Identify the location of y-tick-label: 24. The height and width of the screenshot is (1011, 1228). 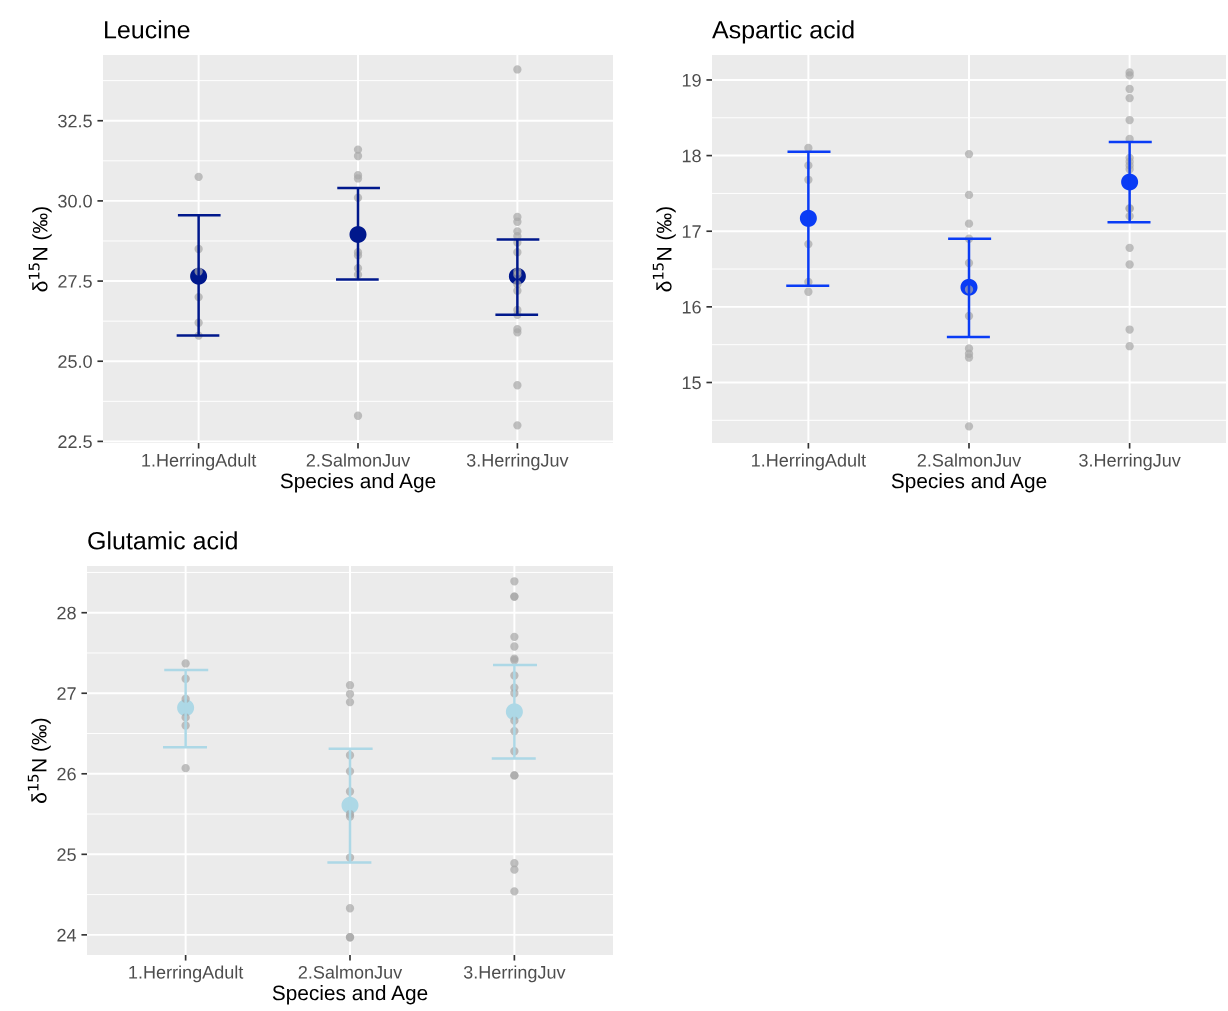
(67, 935).